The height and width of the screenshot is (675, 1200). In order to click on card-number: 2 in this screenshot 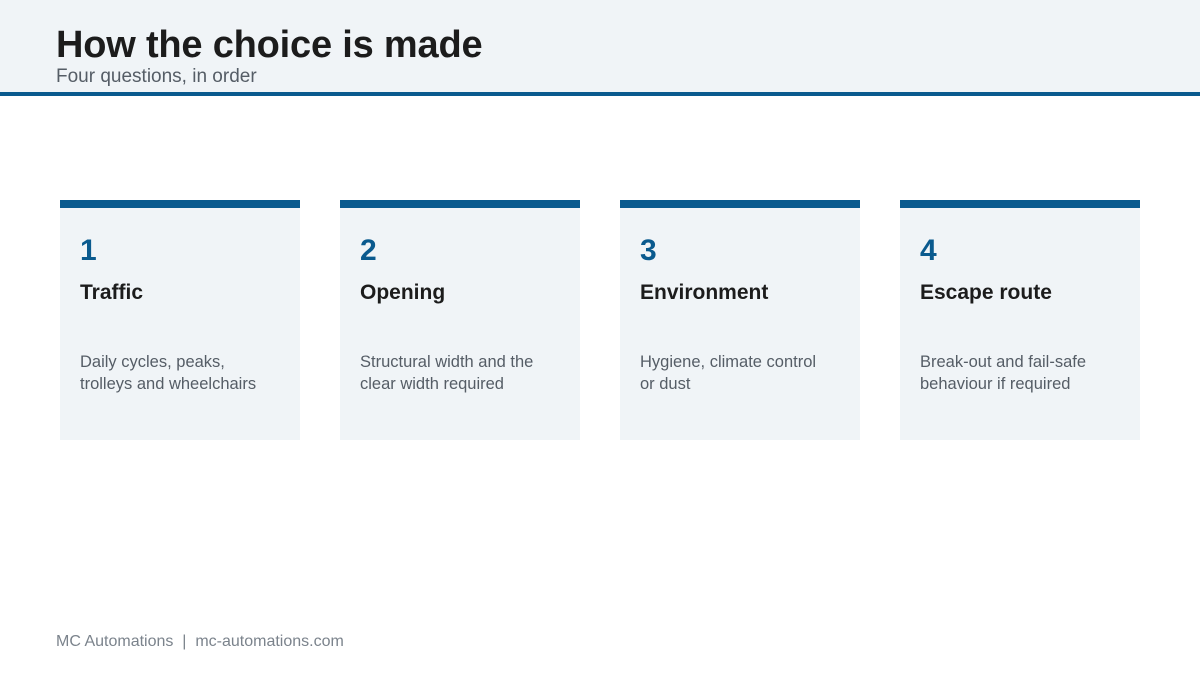, I will do `click(368, 250)`.